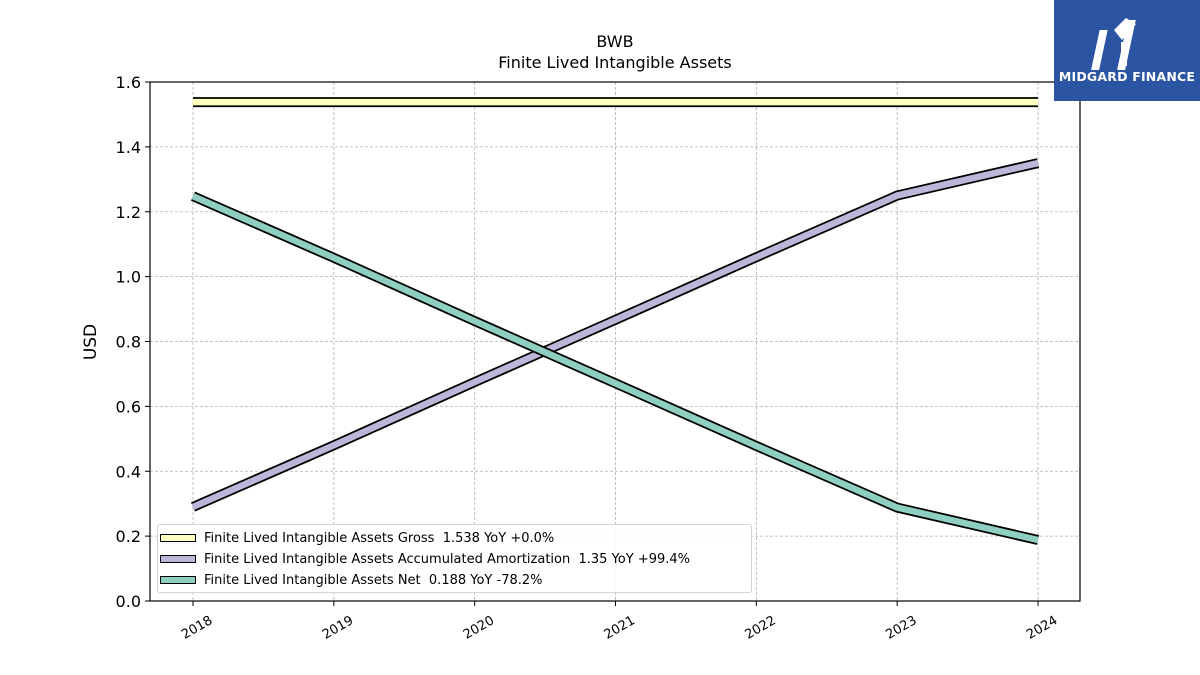 This screenshot has width=1200, height=675. Describe the element at coordinates (615, 62) in the screenshot. I see `chart-subtitle: Finite Lived Intangible Assets` at that location.